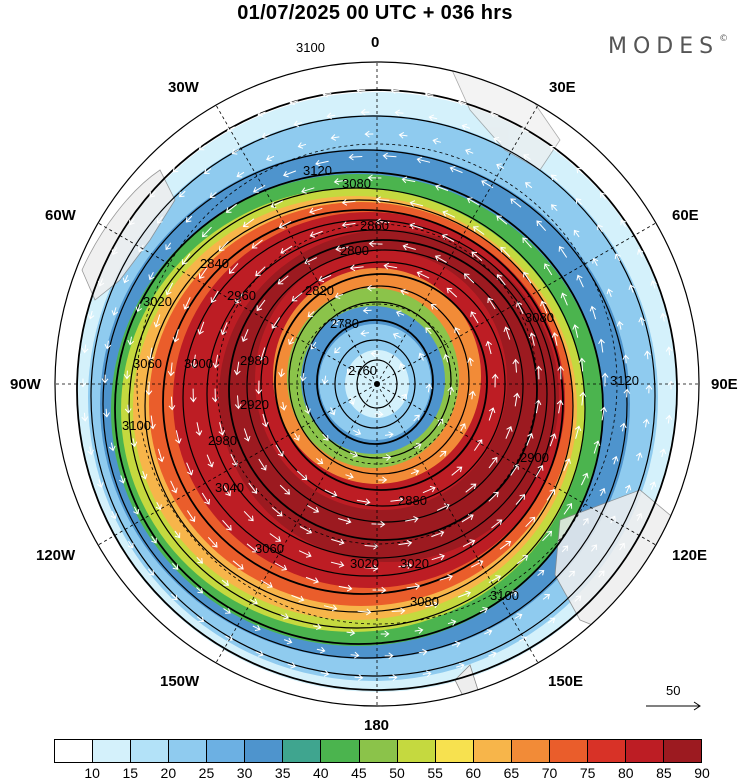  Describe the element at coordinates (412, 500) in the screenshot. I see `contour-label: 2880` at that location.